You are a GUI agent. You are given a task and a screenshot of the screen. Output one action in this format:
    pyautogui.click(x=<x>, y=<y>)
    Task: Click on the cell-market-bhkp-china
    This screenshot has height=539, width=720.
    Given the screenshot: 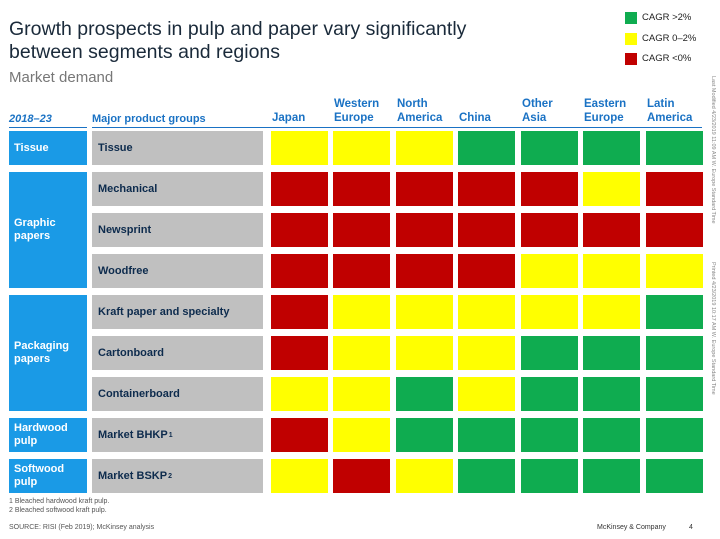 What is the action you would take?
    pyautogui.click(x=486, y=435)
    